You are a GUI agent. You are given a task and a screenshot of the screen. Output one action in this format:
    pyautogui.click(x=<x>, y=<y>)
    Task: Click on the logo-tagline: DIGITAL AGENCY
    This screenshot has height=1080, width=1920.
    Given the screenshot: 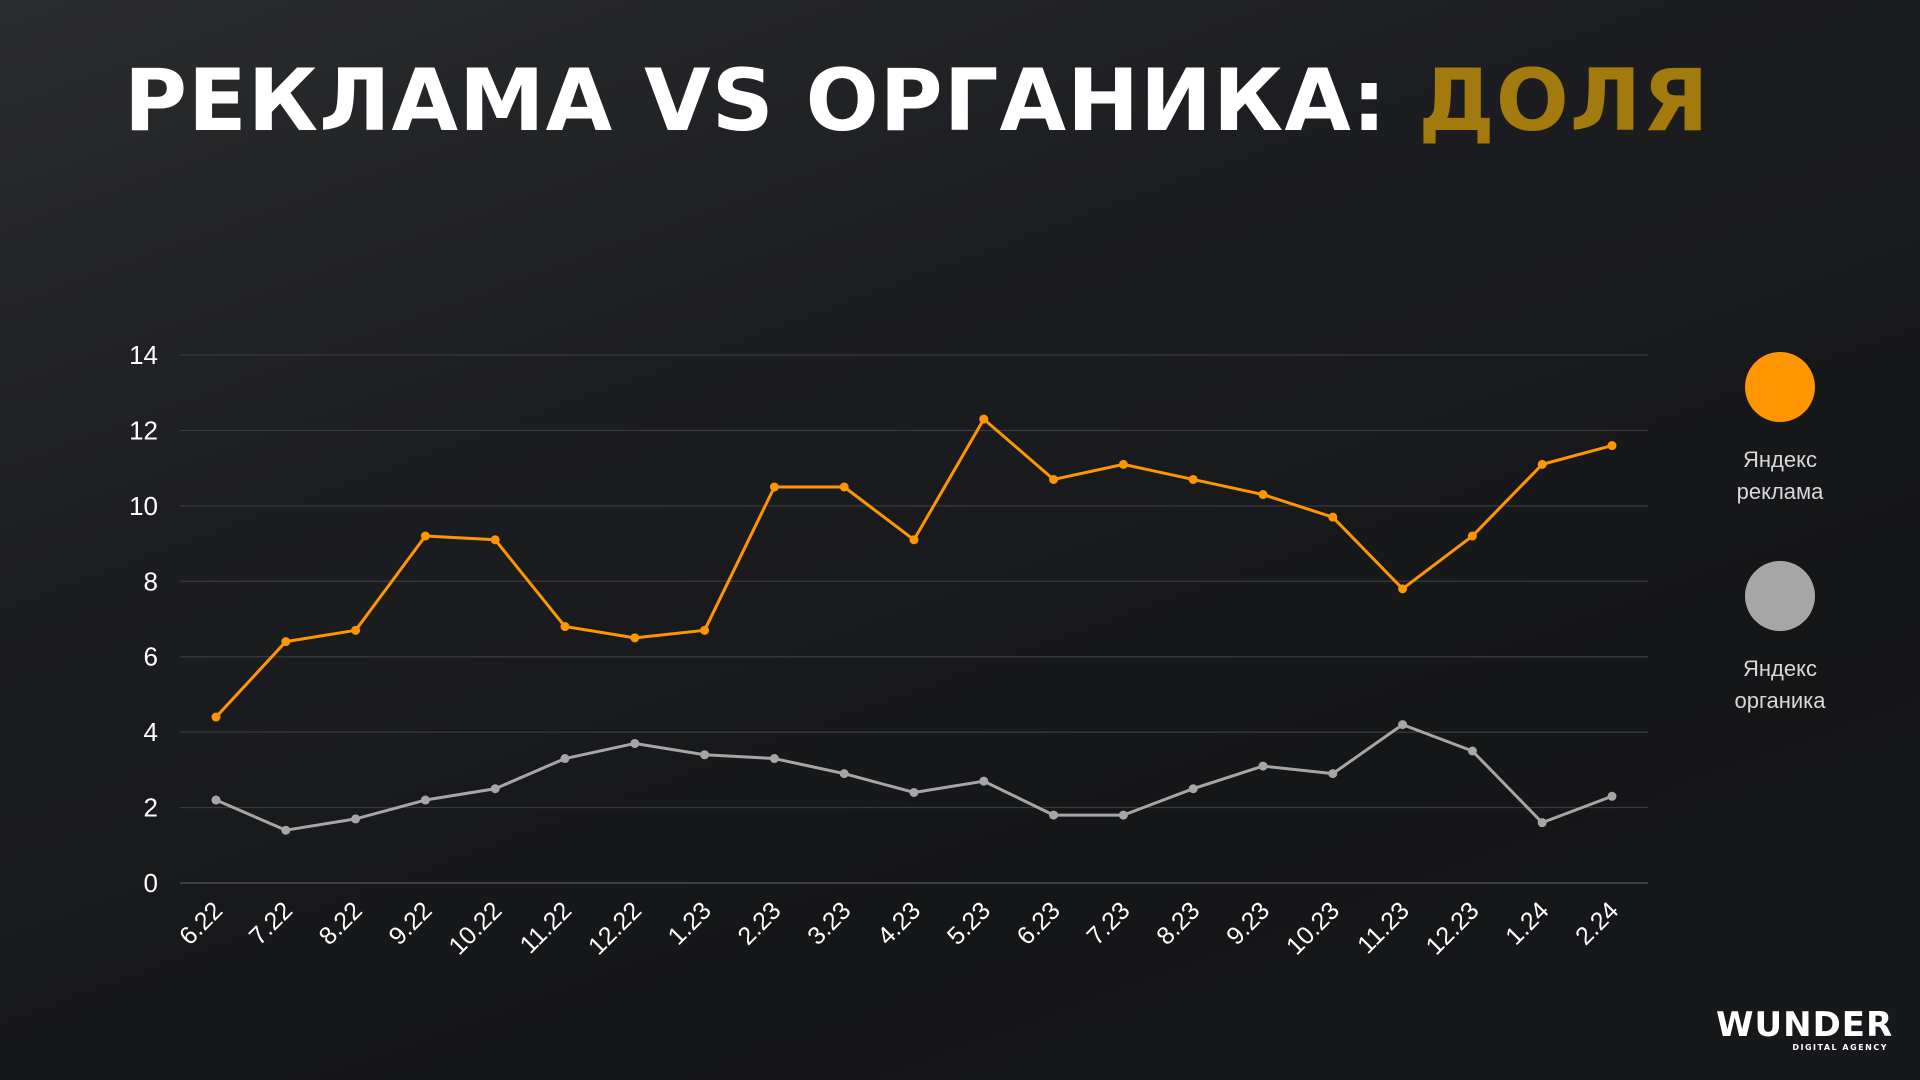 What is the action you would take?
    pyautogui.click(x=1840, y=1047)
    